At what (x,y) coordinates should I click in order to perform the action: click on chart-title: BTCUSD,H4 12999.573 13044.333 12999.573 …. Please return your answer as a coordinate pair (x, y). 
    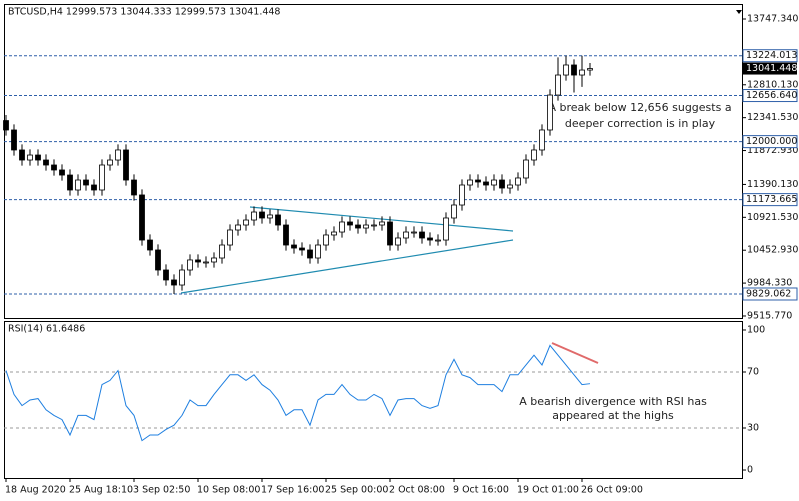
    Looking at the image, I should click on (144, 12).